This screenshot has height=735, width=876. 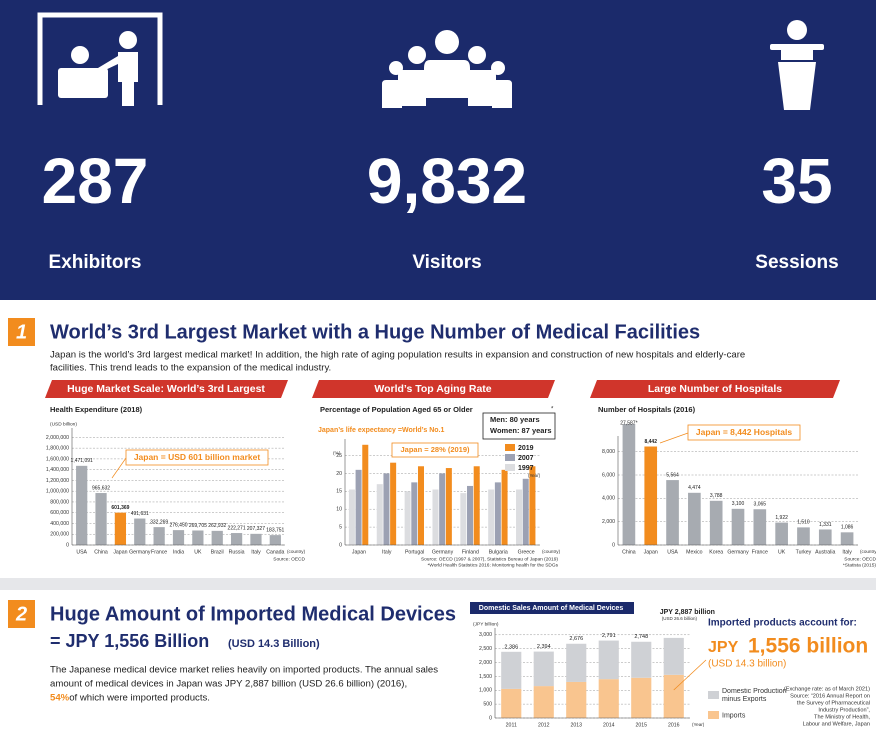 I want to click on annotation: Japan = 8,442 Hospitals, so click(x=744, y=432).